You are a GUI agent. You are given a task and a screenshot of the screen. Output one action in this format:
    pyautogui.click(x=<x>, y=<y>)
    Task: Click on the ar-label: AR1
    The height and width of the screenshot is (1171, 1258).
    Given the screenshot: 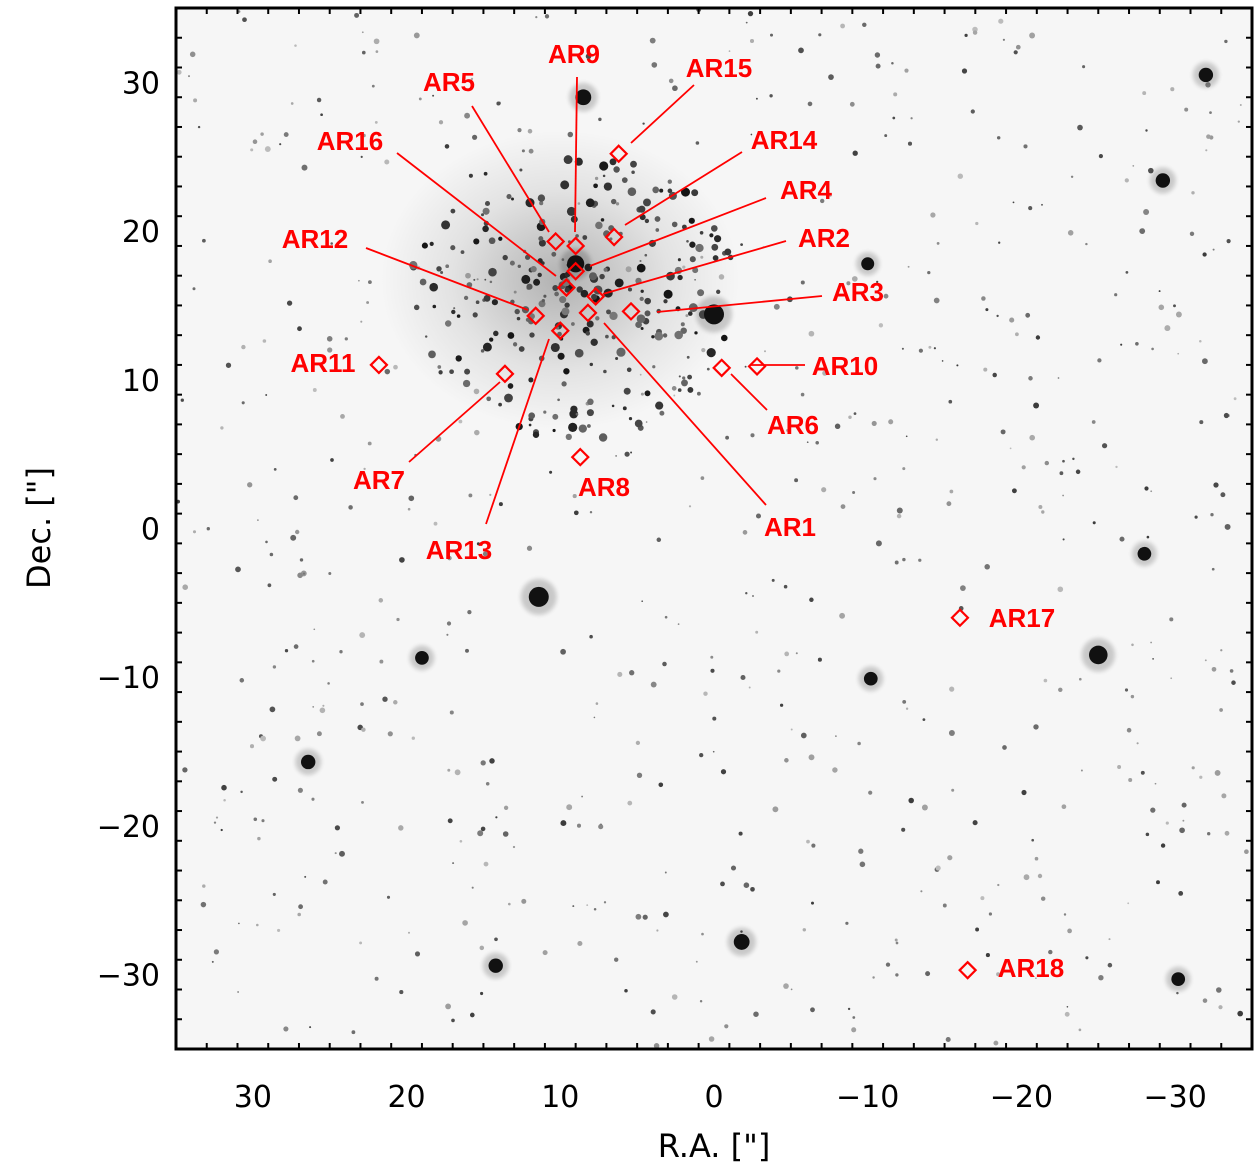 What is the action you would take?
    pyautogui.click(x=790, y=527)
    